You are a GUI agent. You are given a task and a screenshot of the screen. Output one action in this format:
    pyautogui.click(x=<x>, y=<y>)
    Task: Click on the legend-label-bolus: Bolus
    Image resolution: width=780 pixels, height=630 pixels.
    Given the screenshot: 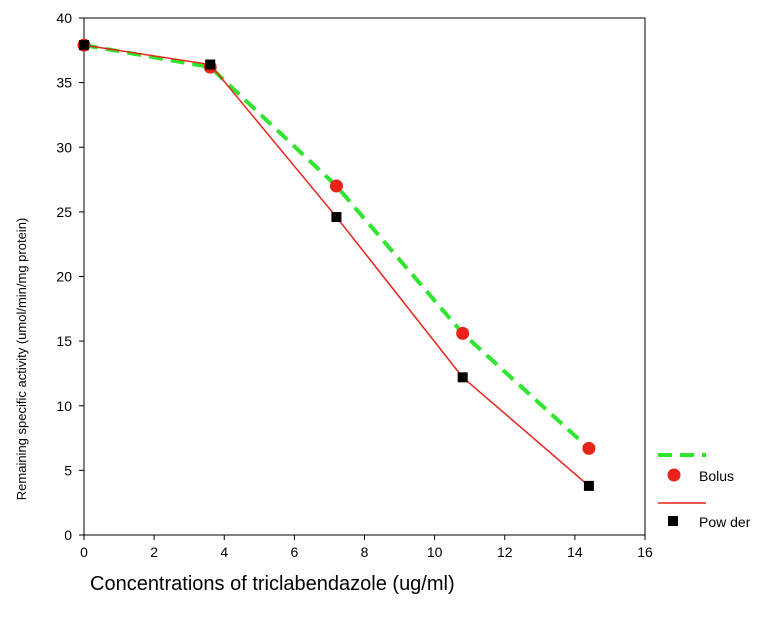 What is the action you would take?
    pyautogui.click(x=716, y=476)
    